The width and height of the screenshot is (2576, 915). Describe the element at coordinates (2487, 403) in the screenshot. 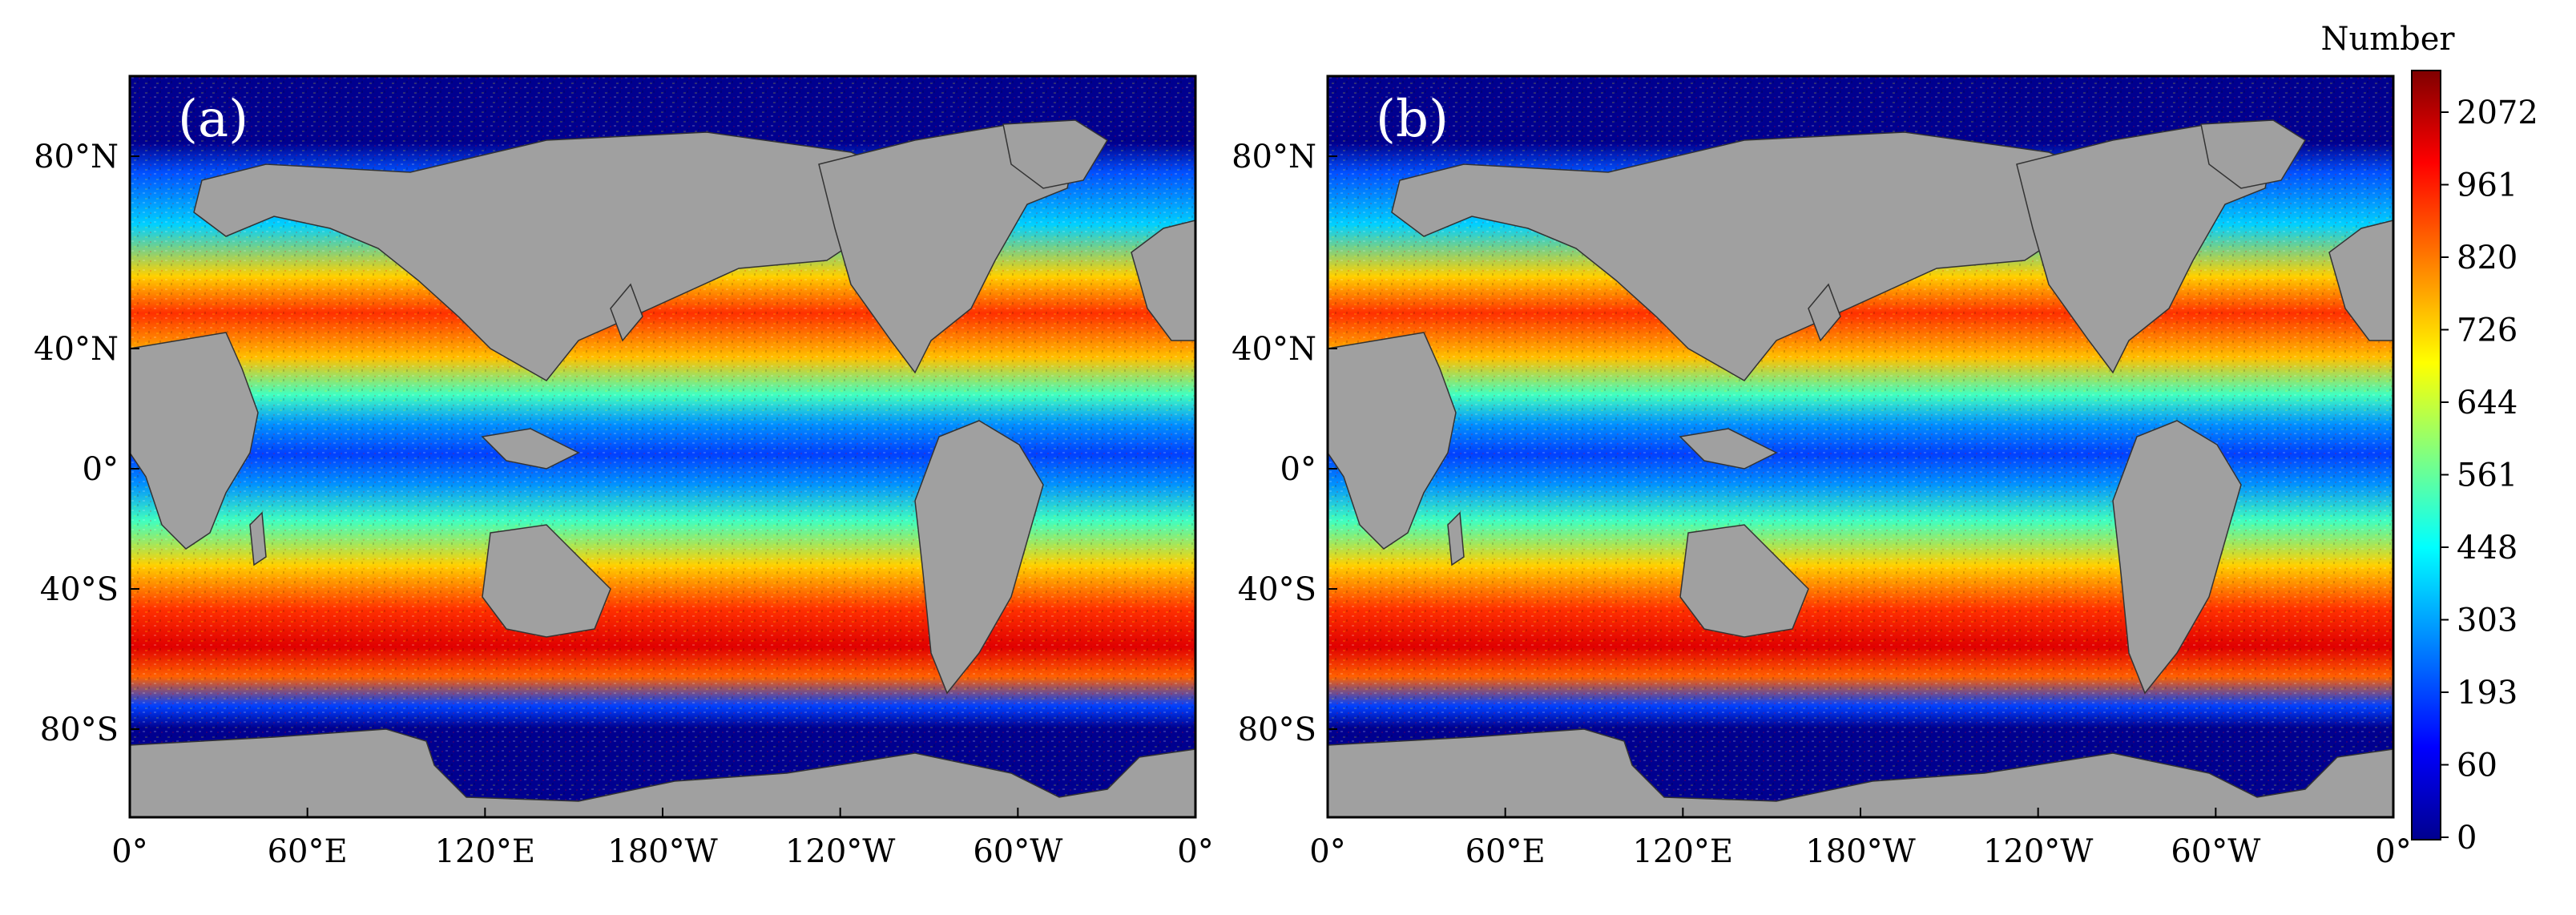

I see `colorbar-tick-label: 644` at that location.